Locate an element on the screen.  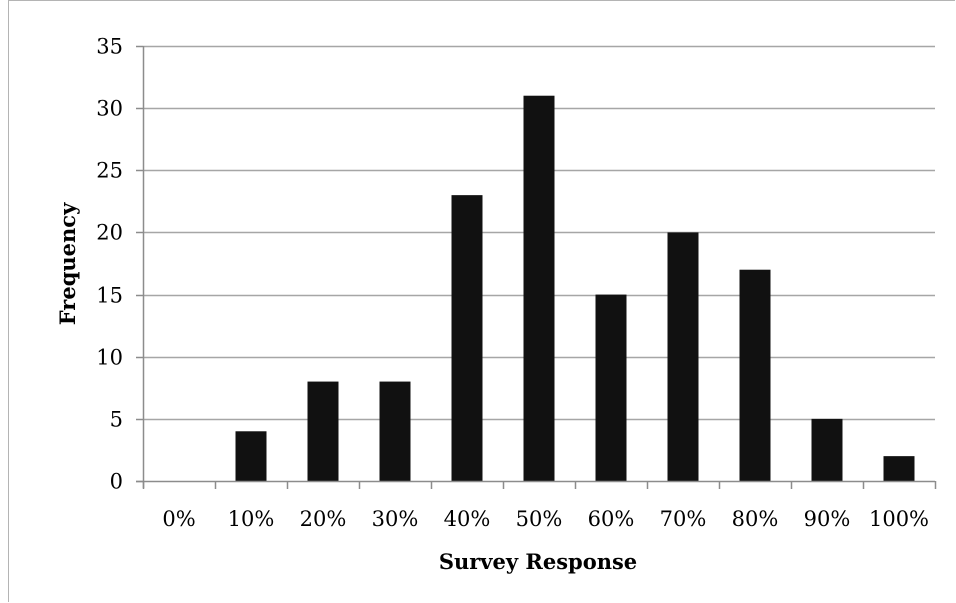
x-tick-label: 60% is located at coordinates (611, 519).